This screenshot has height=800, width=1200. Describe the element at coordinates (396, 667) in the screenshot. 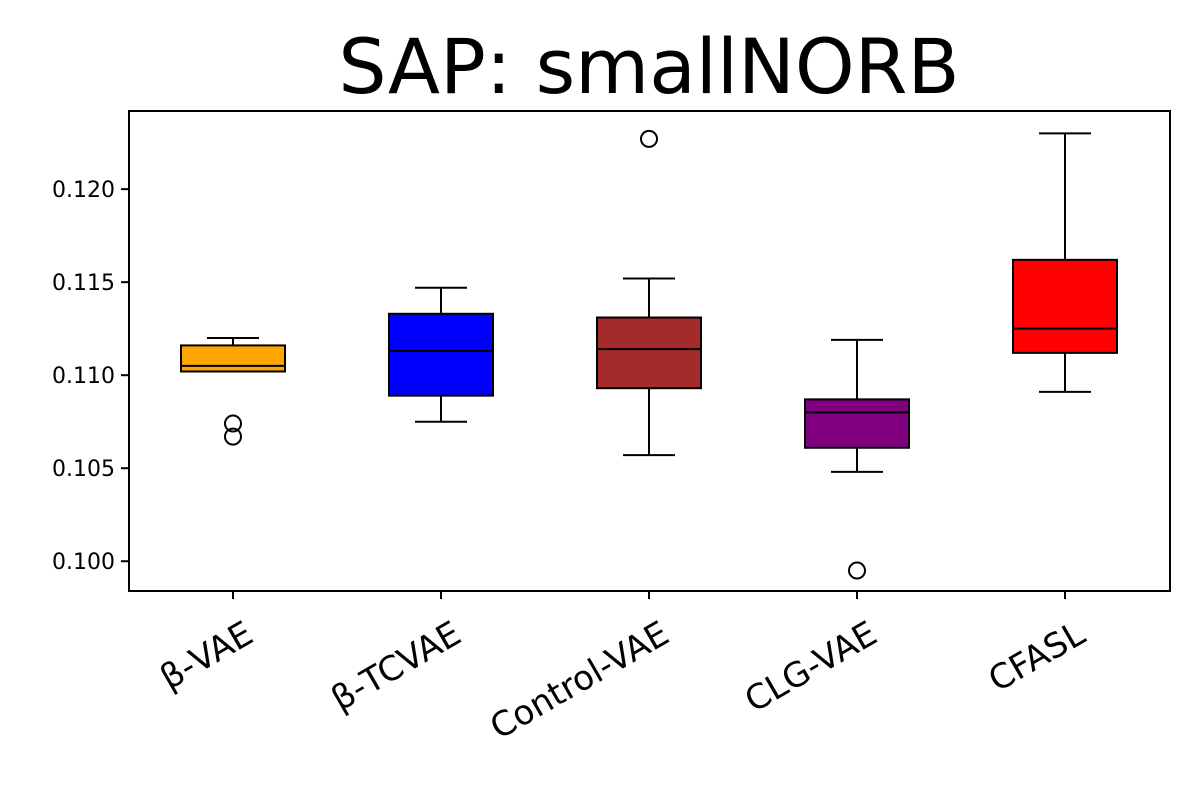

I see `x-tick-label: β-TCVAE` at that location.